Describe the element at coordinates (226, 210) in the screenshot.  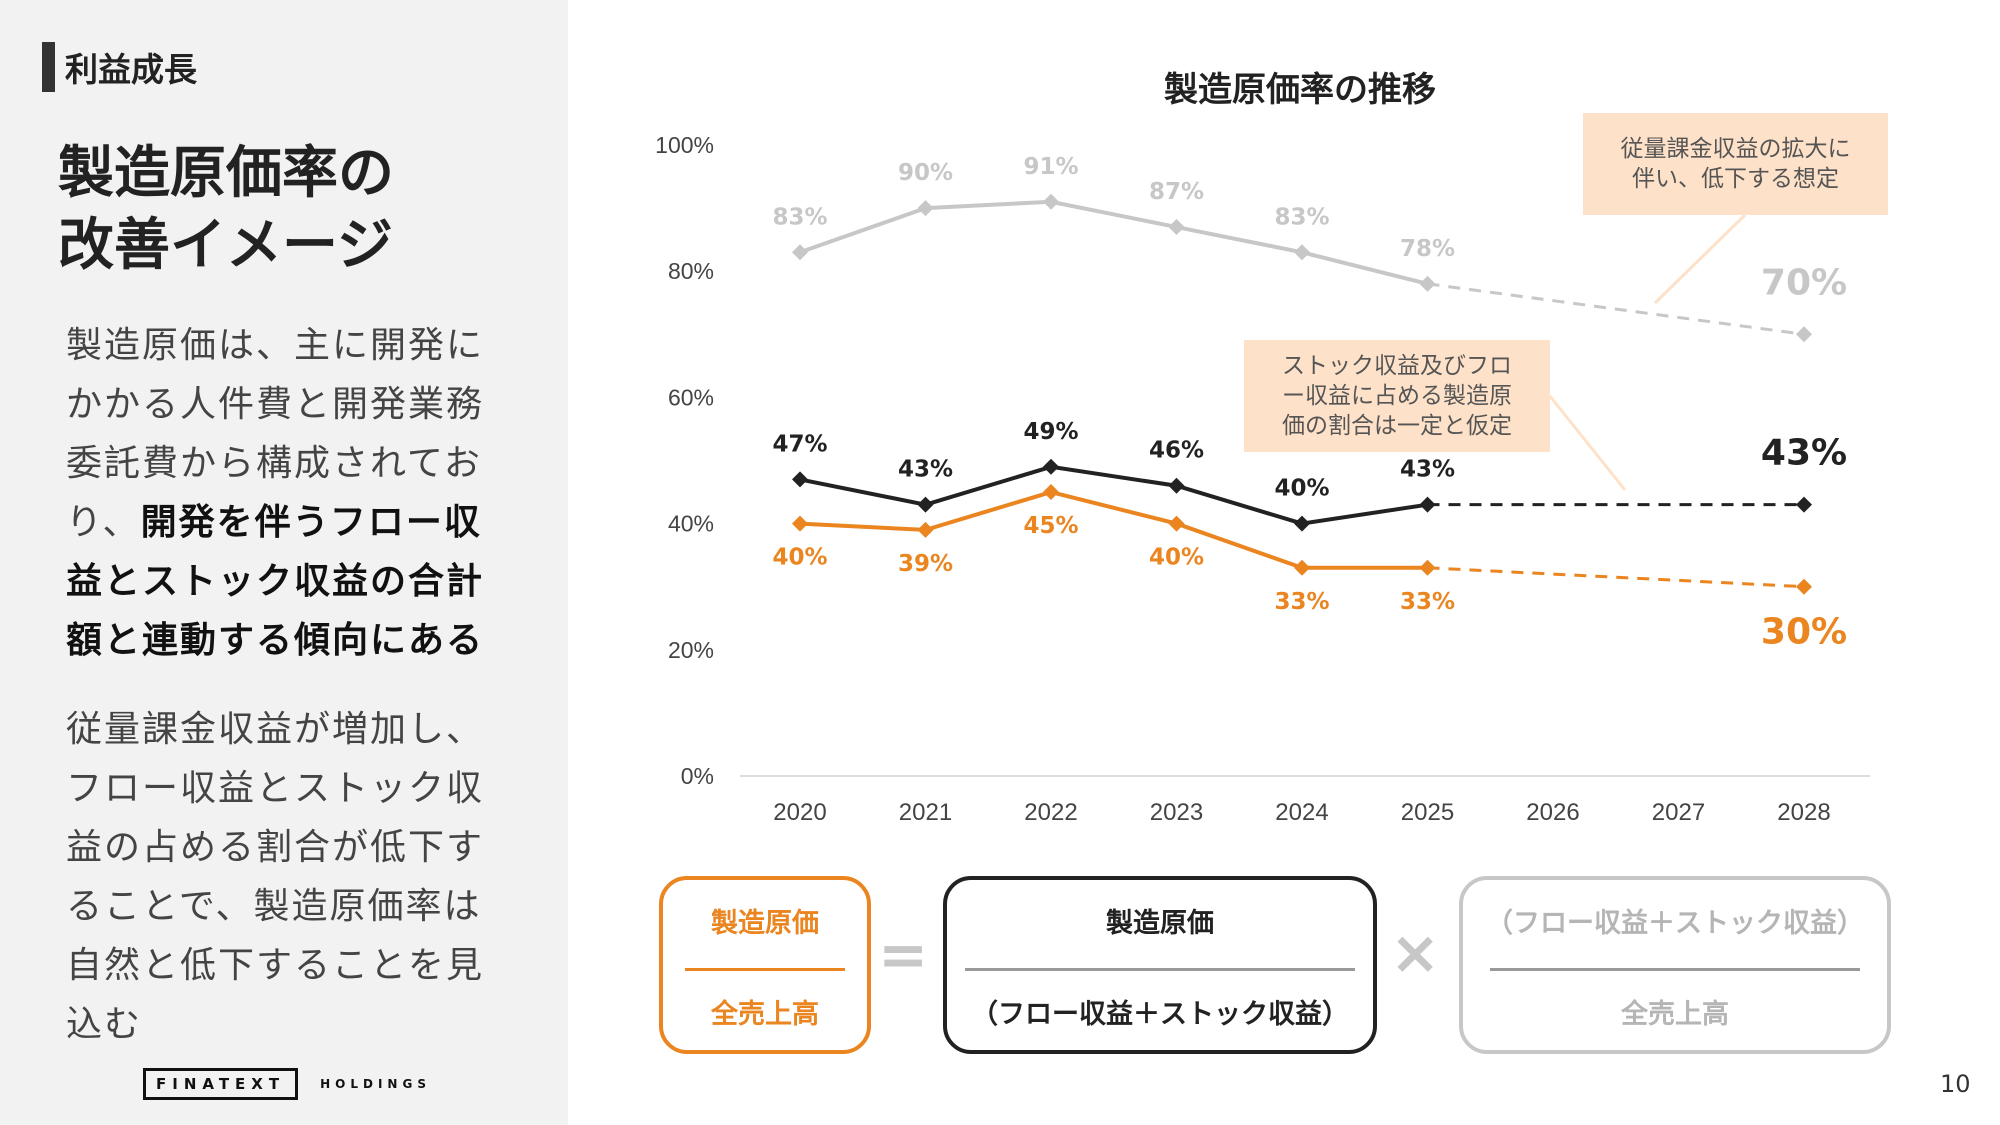
I see `page-title: 製造原価率の 改善イメージ` at that location.